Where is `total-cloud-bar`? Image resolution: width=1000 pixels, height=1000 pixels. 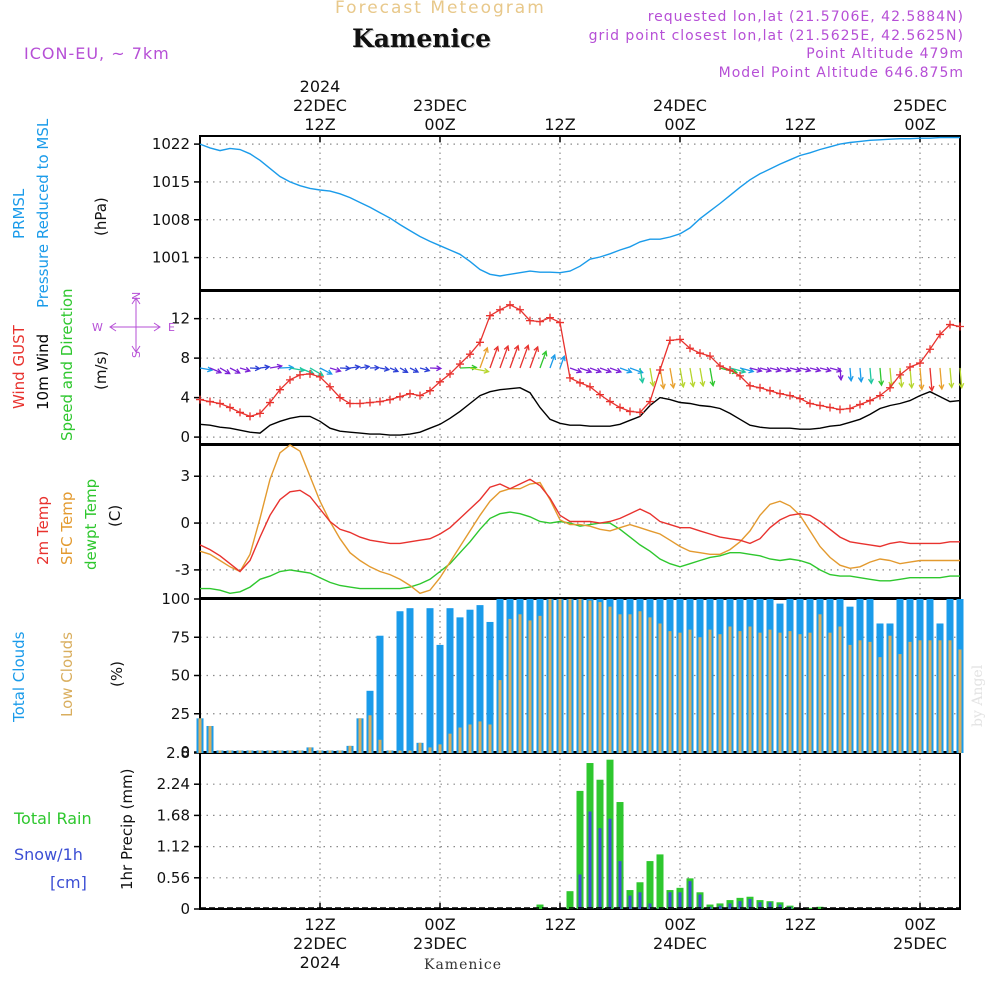
total-cloud-bar is located at coordinates (500, 676).